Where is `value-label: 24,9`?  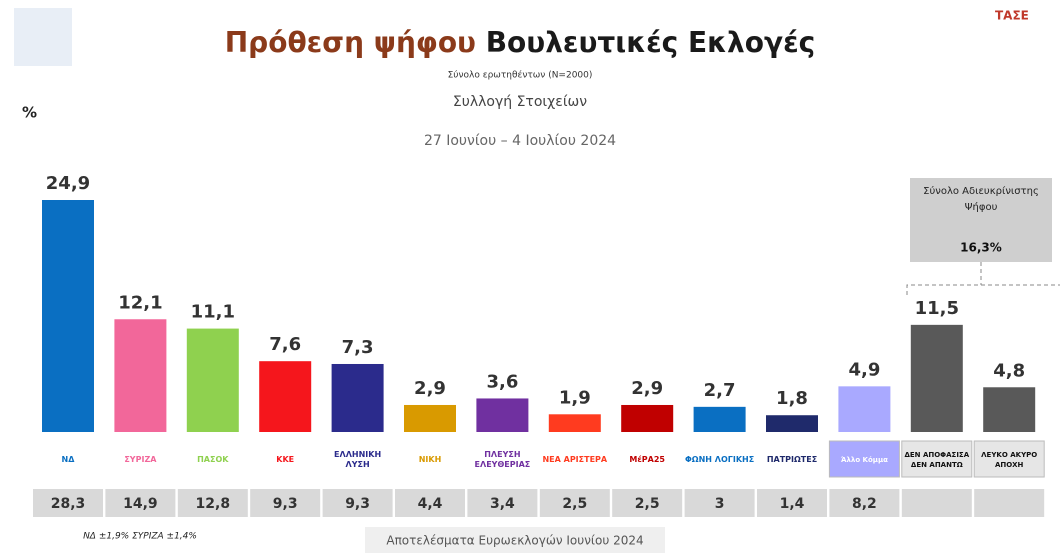 value-label: 24,9 is located at coordinates (68, 183).